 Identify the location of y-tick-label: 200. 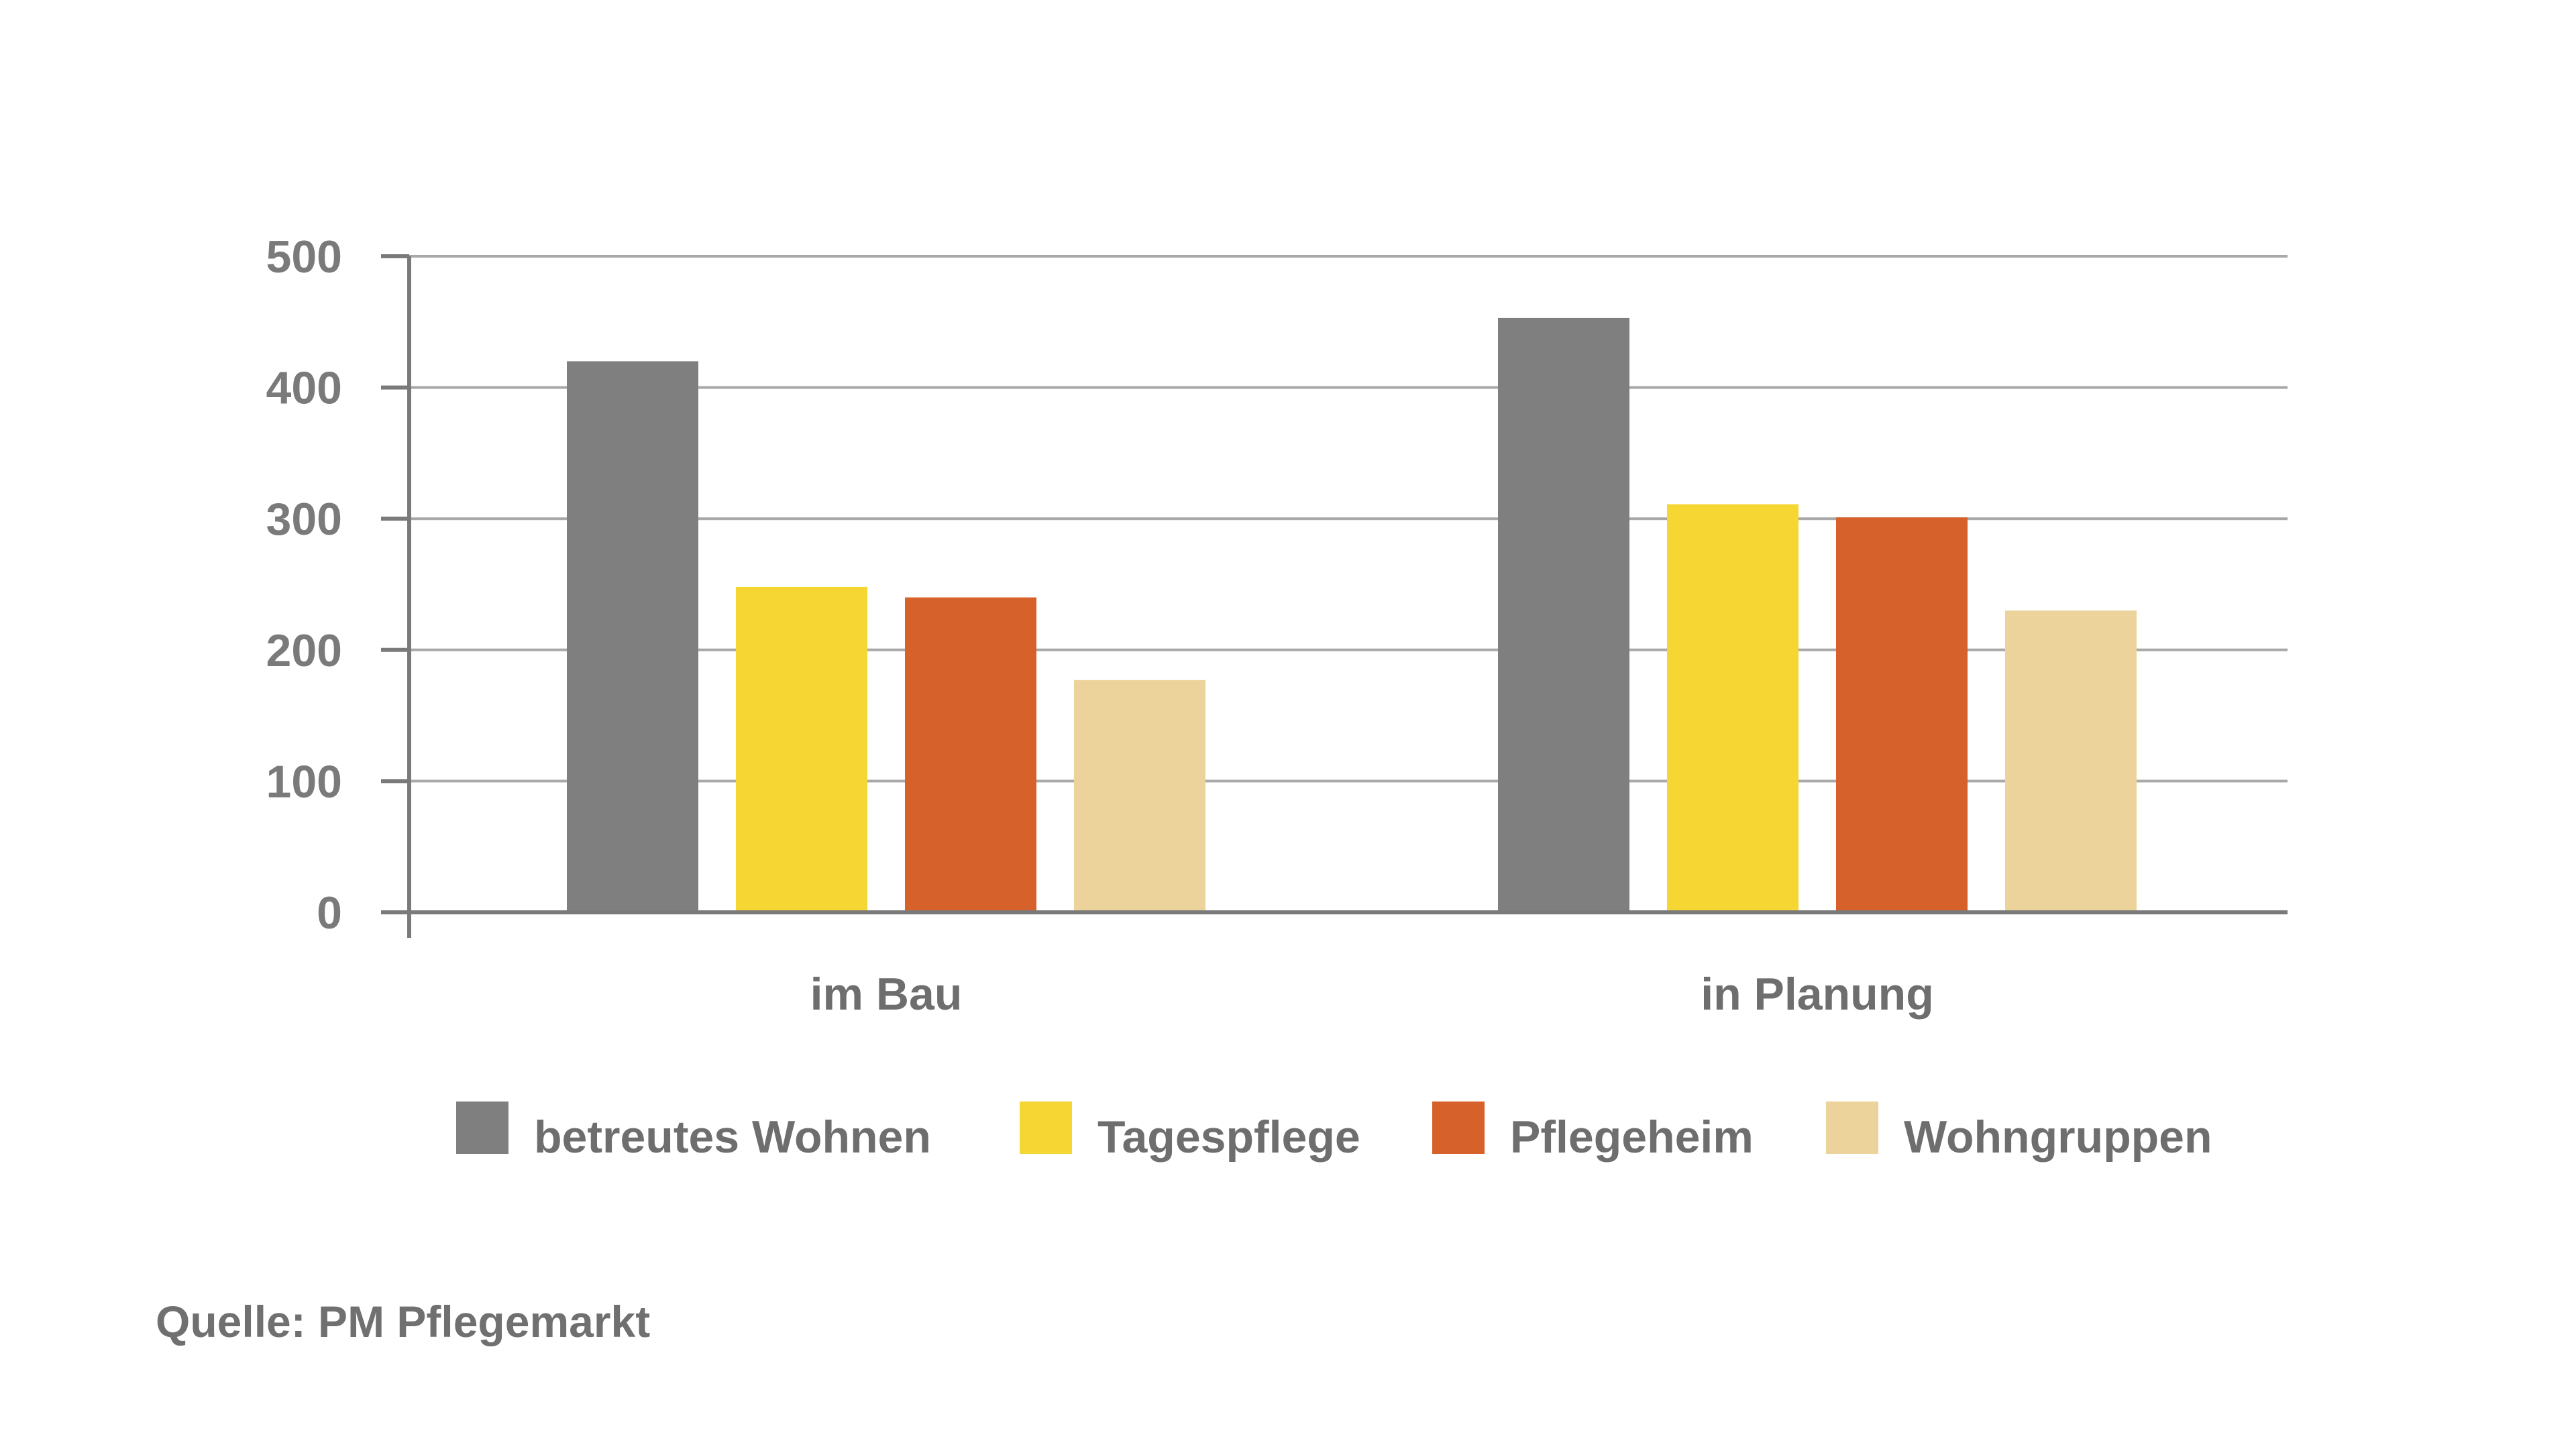
(304, 650).